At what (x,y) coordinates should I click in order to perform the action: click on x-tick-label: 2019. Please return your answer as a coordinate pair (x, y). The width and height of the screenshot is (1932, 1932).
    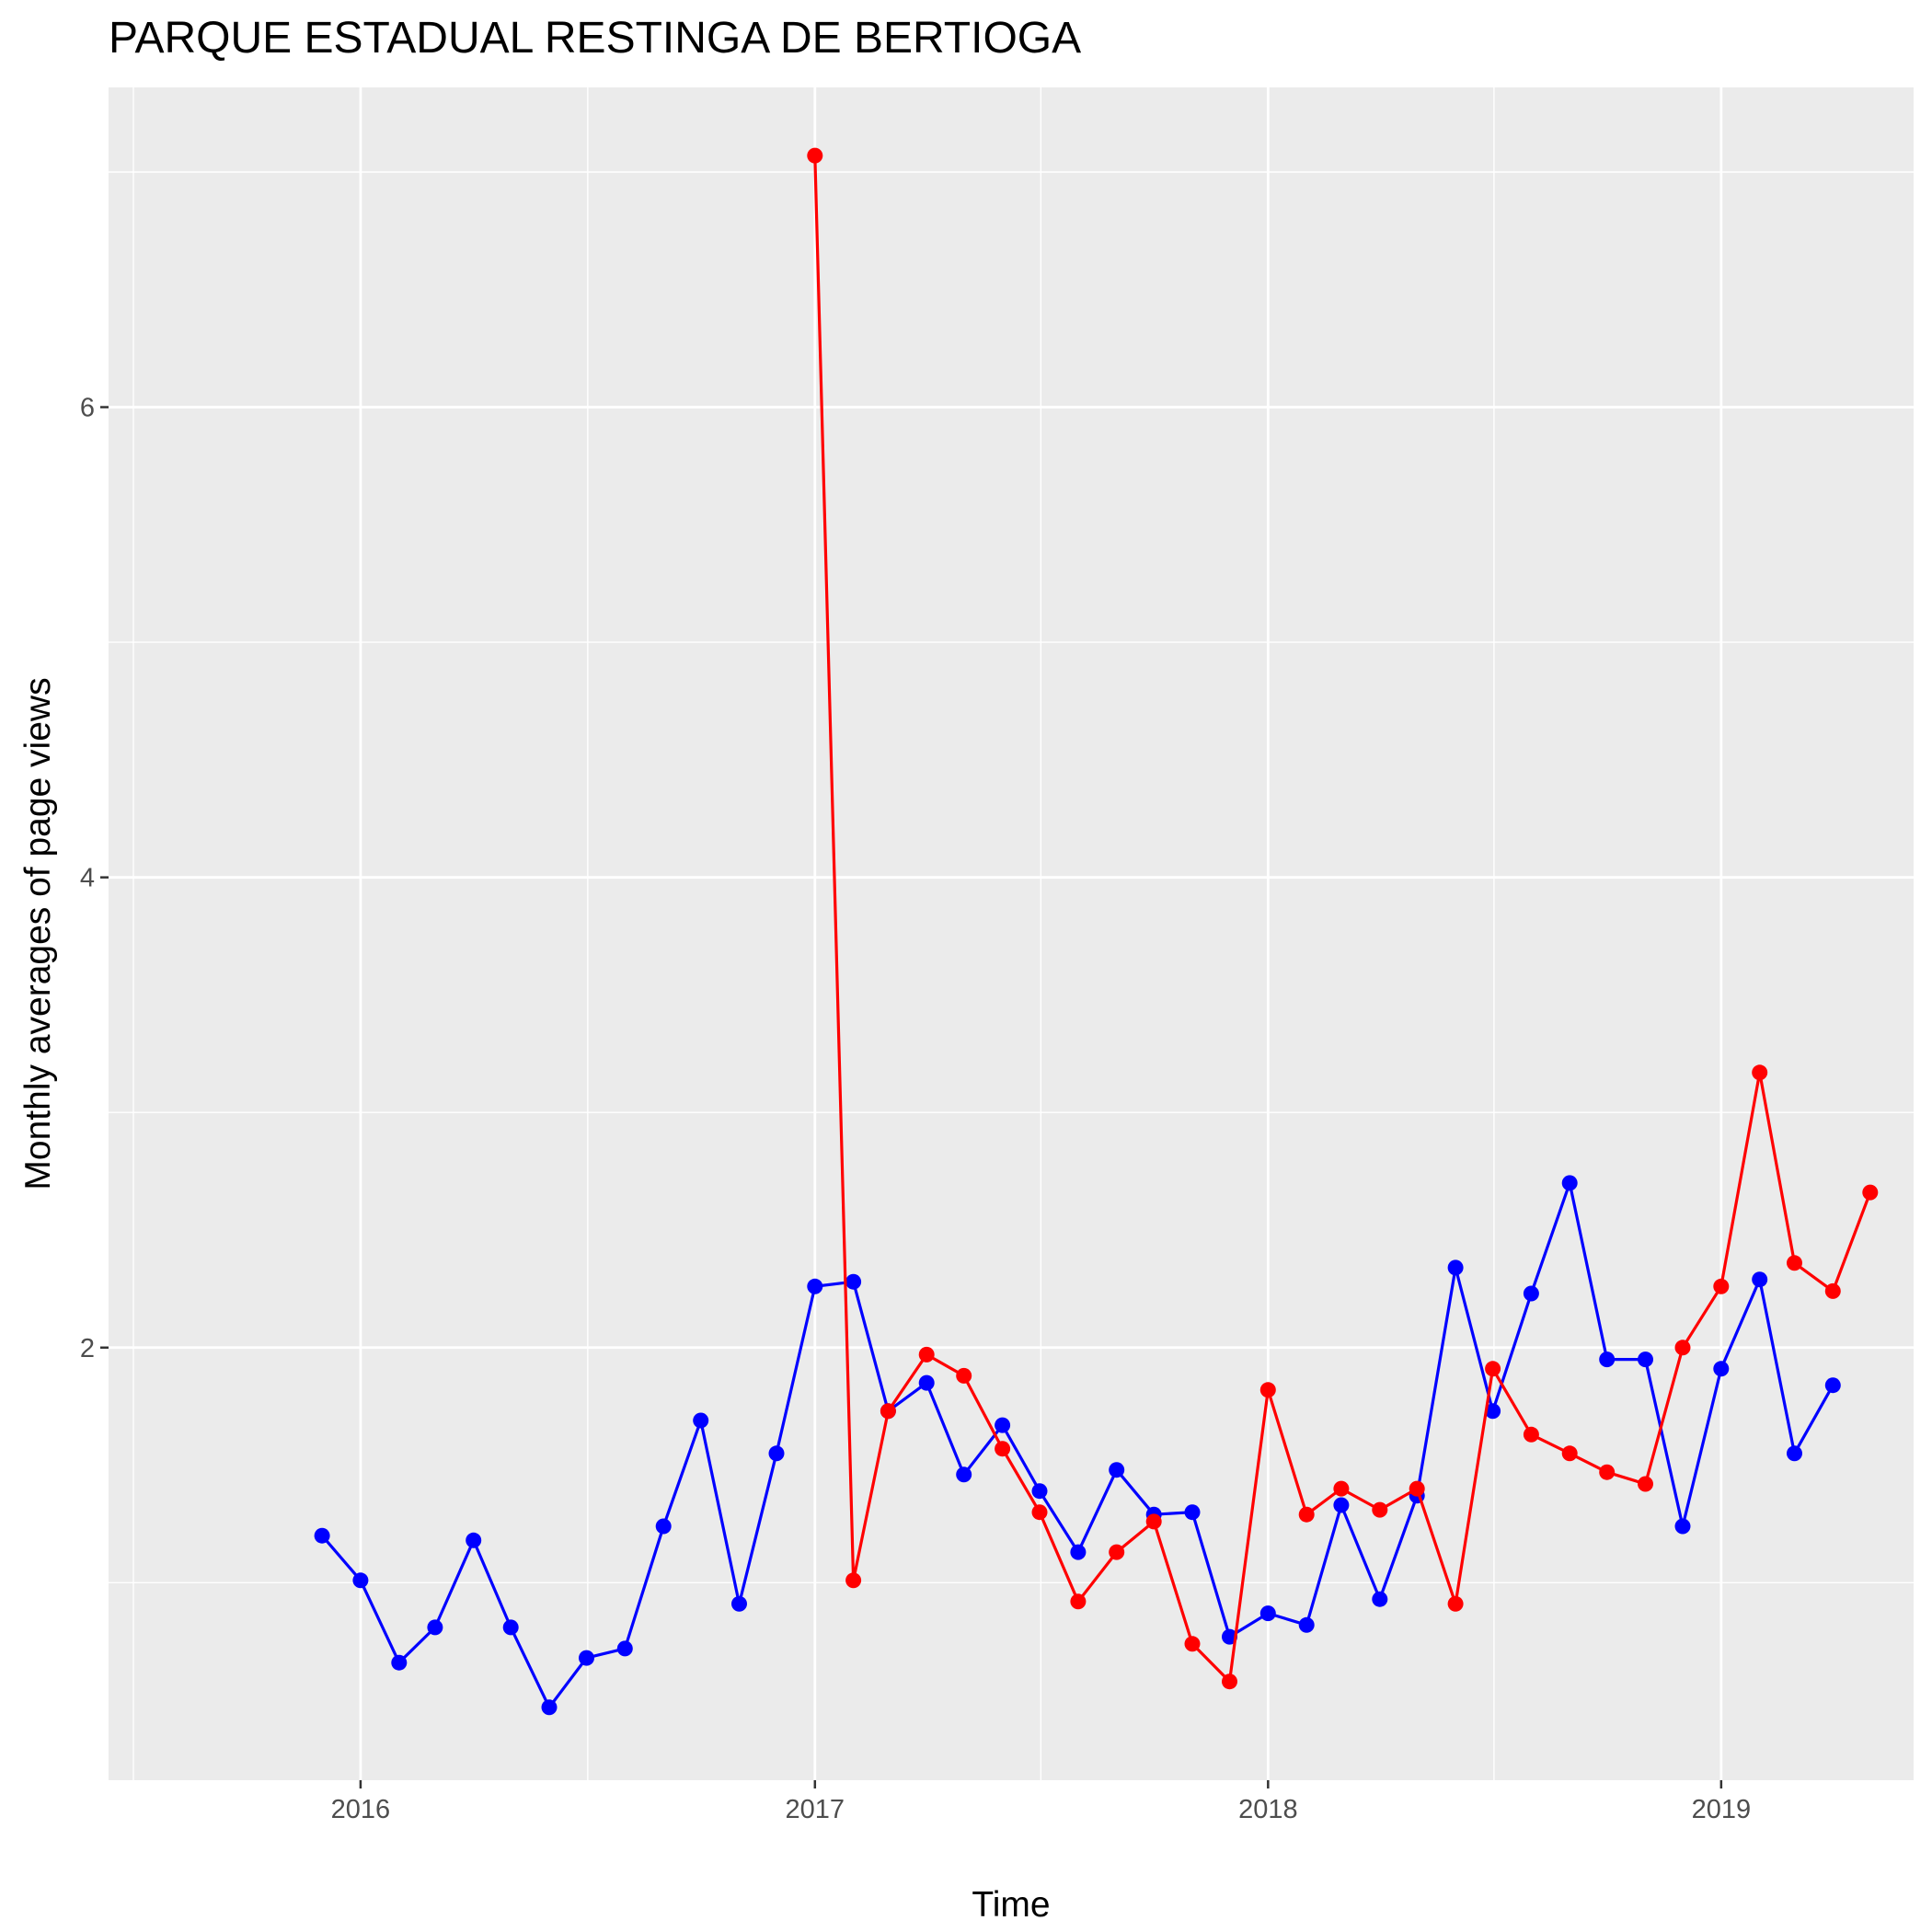
    Looking at the image, I should click on (1722, 1809).